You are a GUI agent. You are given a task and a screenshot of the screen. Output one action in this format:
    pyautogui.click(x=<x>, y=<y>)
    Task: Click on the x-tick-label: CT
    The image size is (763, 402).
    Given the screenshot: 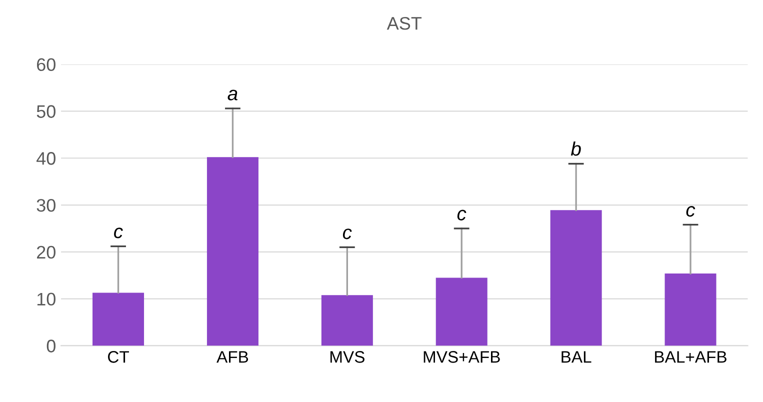 What is the action you would take?
    pyautogui.click(x=118, y=357)
    